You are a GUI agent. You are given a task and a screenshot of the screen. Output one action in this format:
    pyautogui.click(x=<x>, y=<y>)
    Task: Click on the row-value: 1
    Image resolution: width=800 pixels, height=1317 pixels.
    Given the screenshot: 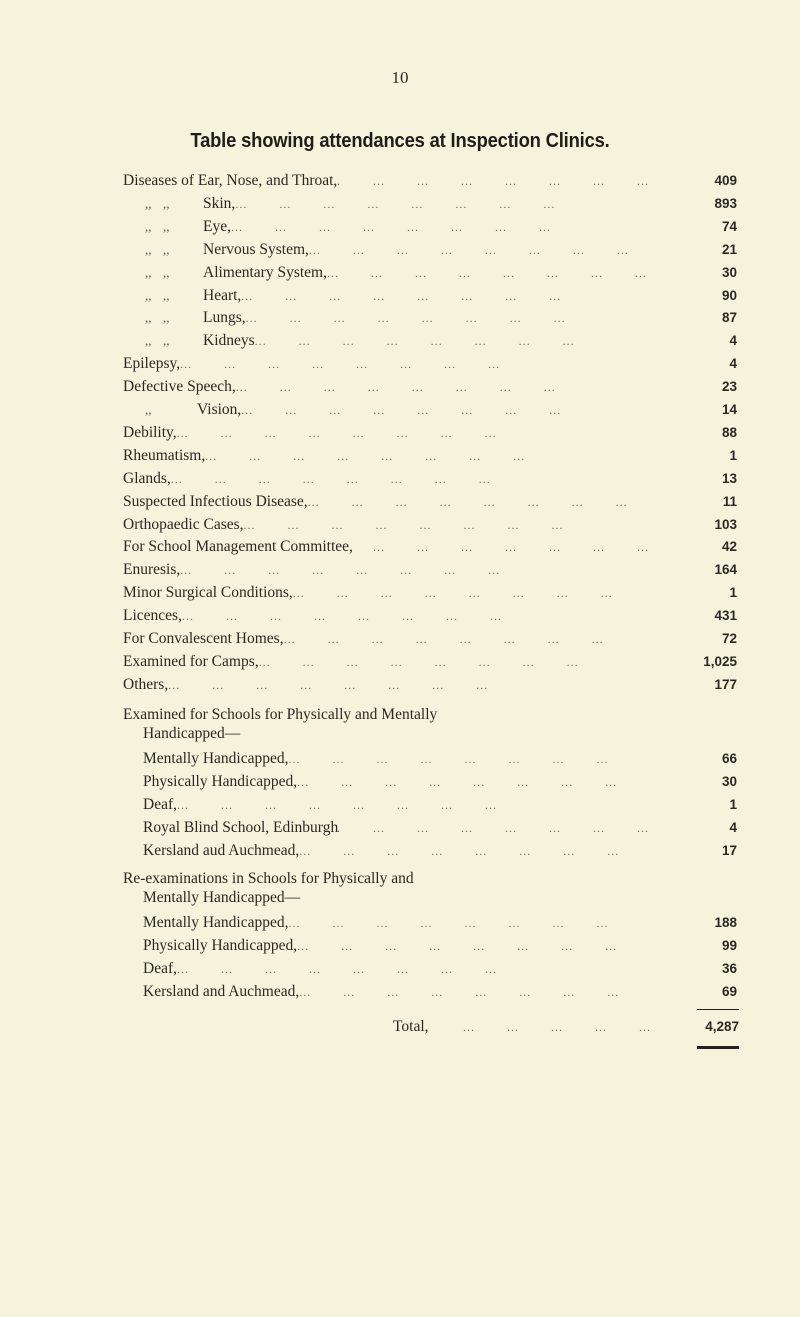 What is the action you would take?
    pyautogui.click(x=733, y=804)
    